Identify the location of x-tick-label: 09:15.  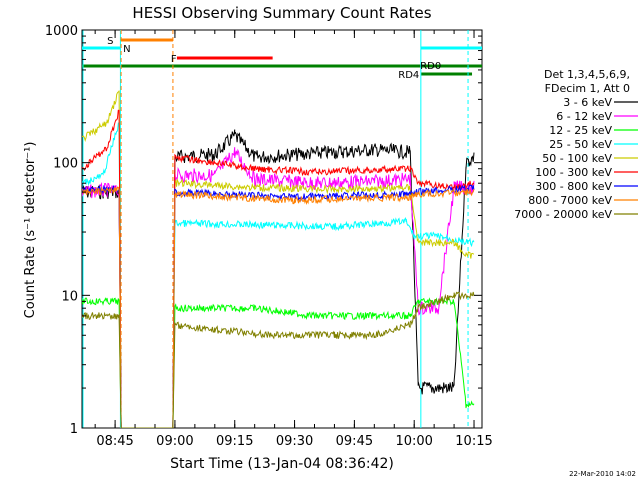
(234, 441).